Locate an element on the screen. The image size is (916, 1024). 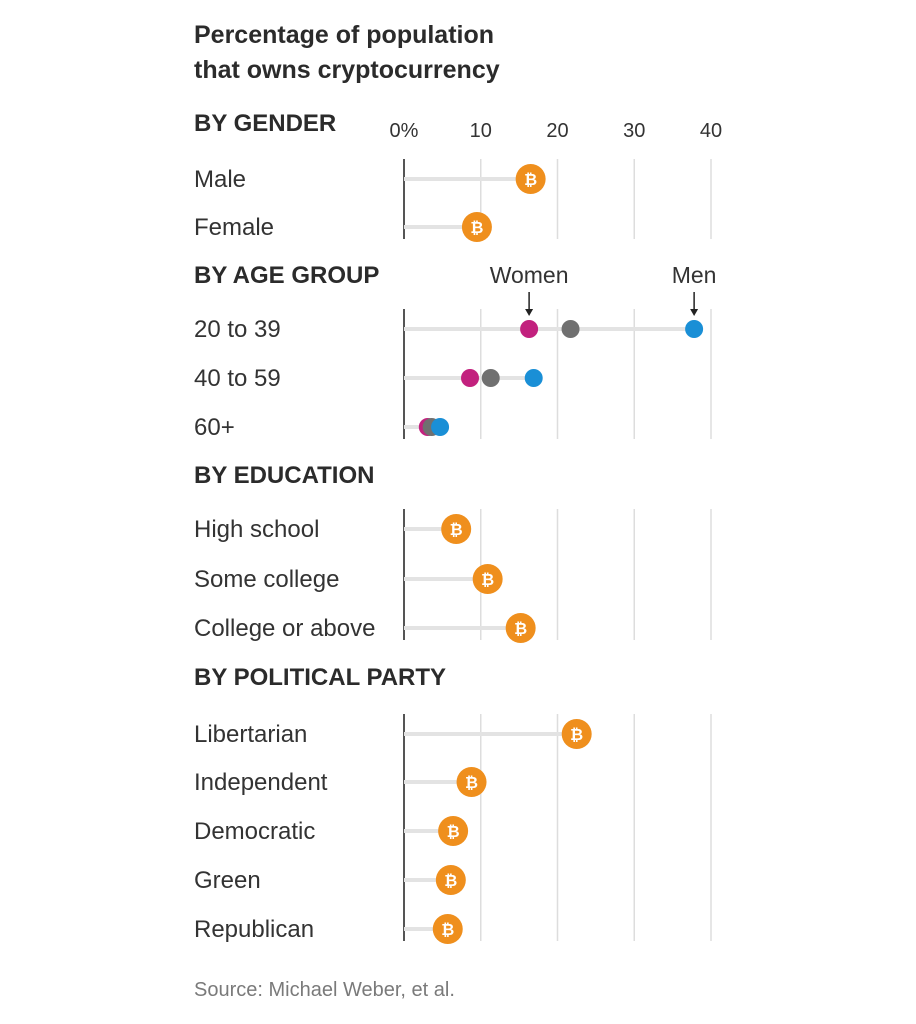
row-label: Democratic is located at coordinates (254, 831).